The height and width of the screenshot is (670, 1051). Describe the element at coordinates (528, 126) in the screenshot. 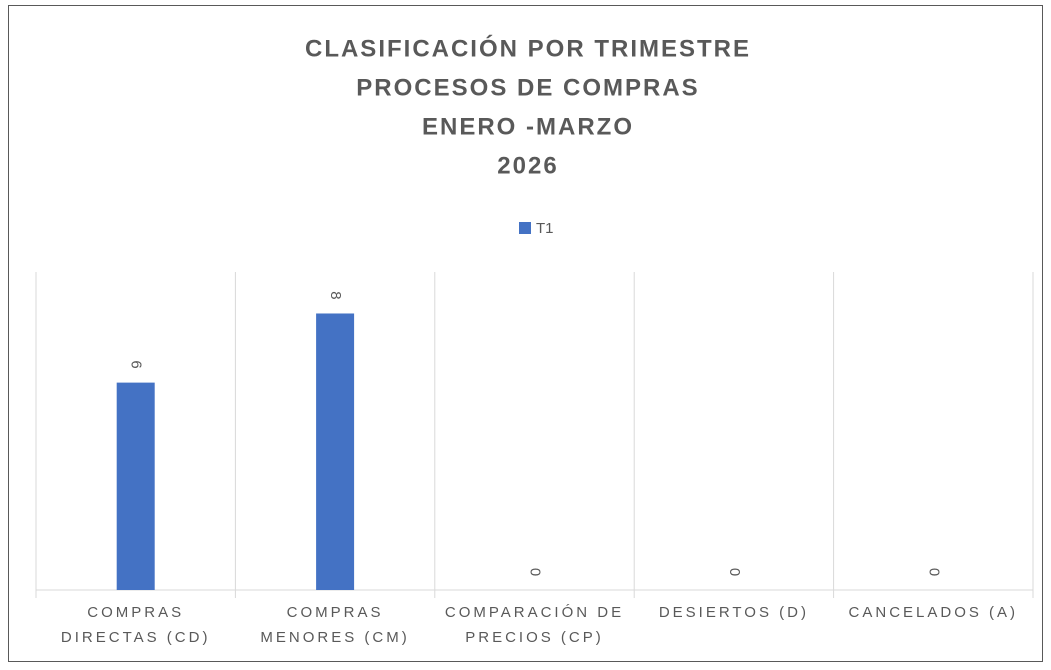

I see `chart-title: ENERO -MARZO` at that location.